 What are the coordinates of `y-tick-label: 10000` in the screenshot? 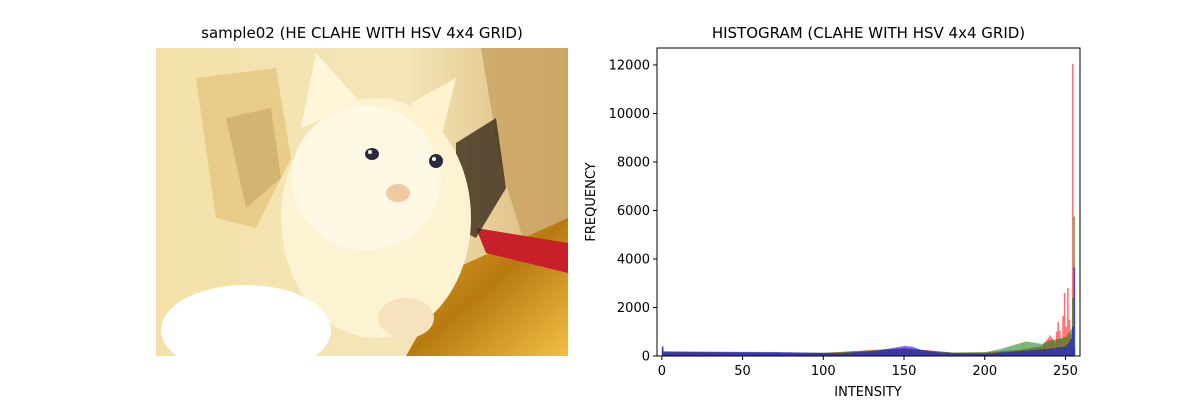 It's located at (629, 114).